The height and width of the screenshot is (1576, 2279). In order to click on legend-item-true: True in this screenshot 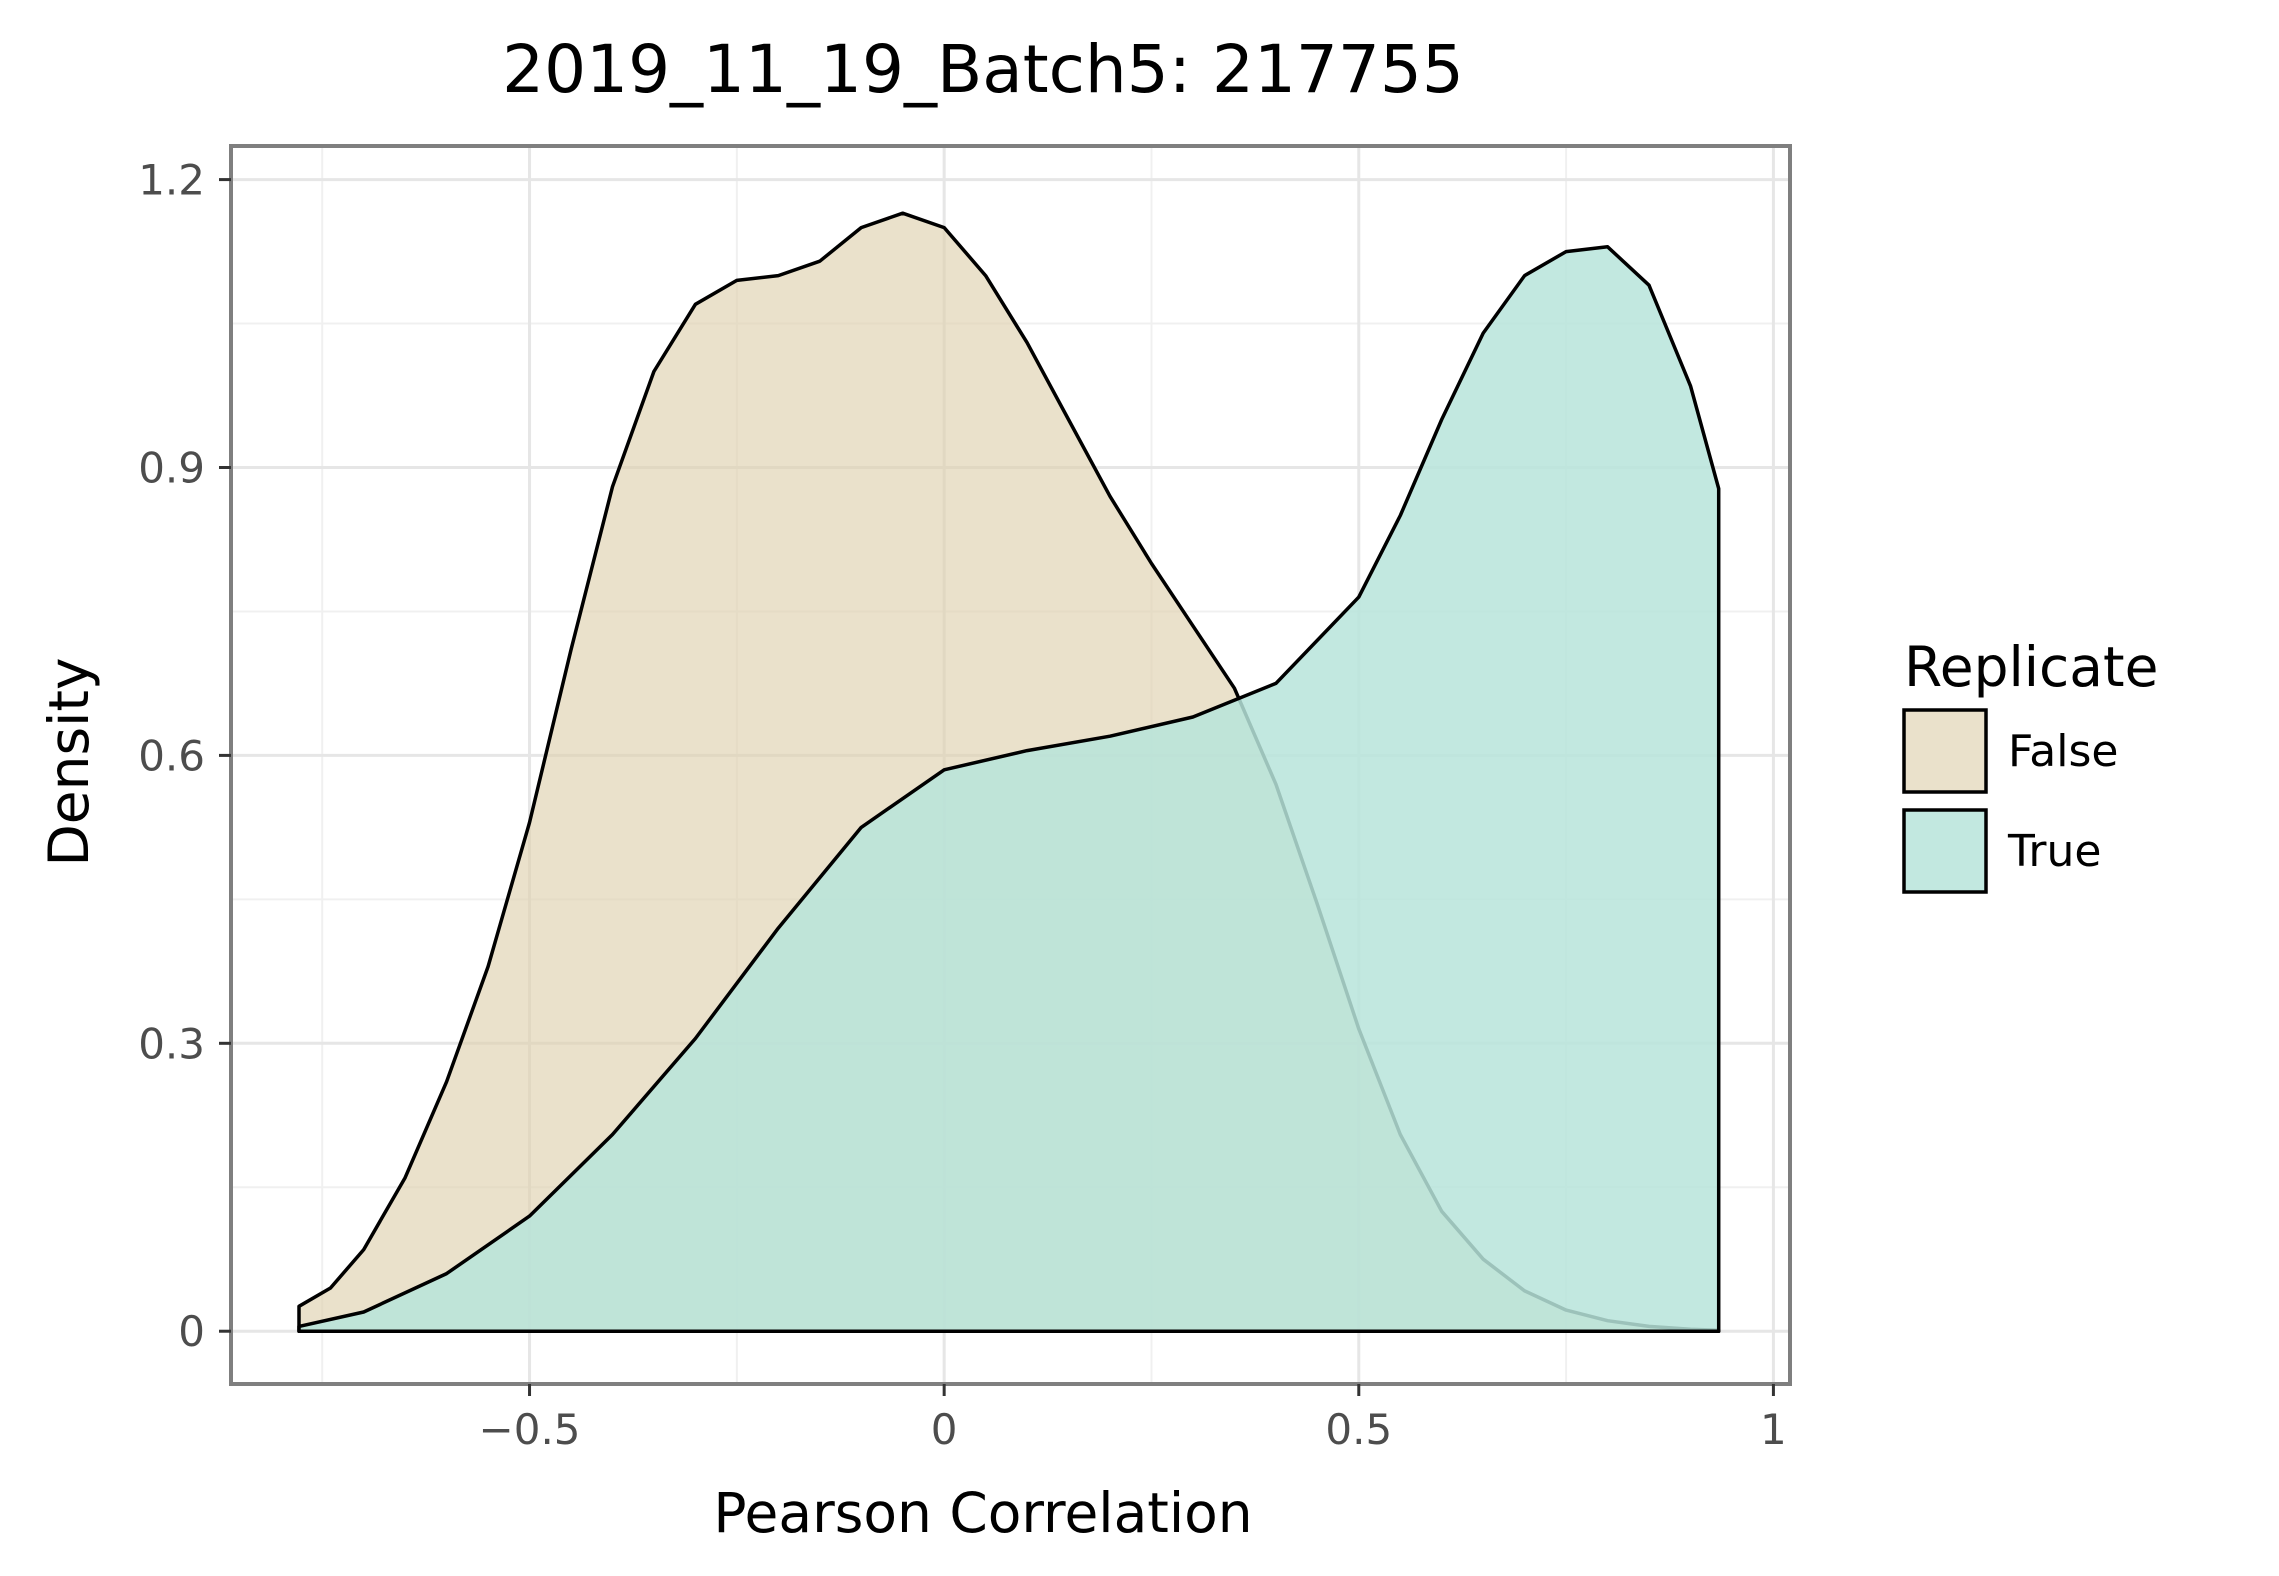, I will do `click(2001, 851)`.